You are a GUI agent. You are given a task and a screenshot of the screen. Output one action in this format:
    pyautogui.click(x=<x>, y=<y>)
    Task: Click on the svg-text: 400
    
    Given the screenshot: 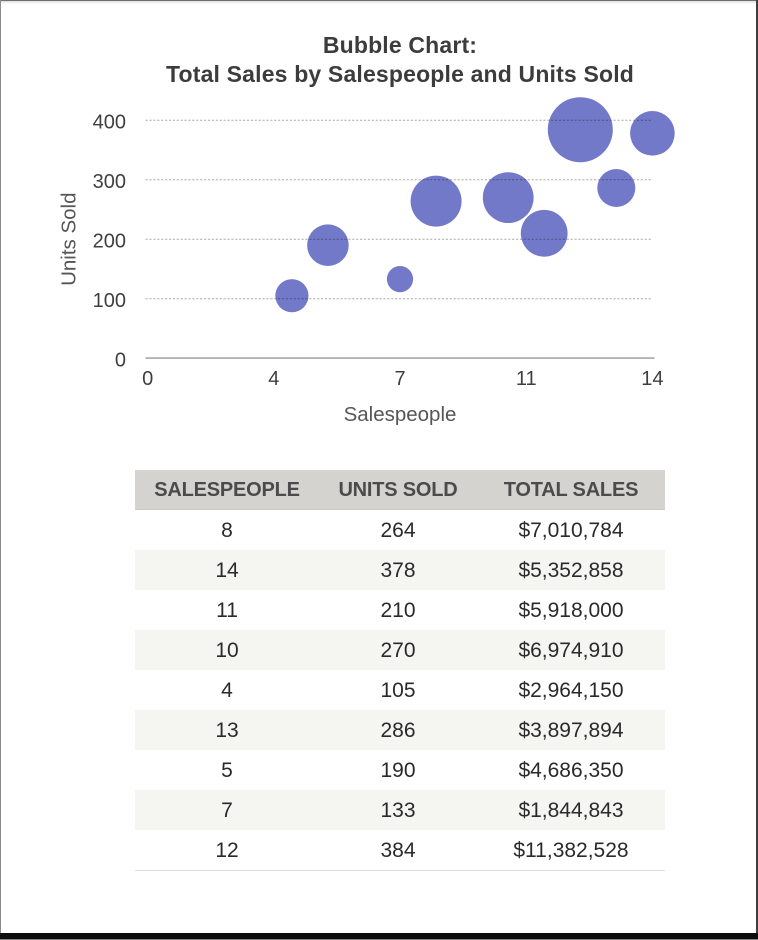 What is the action you would take?
    pyautogui.click(x=109, y=123)
    